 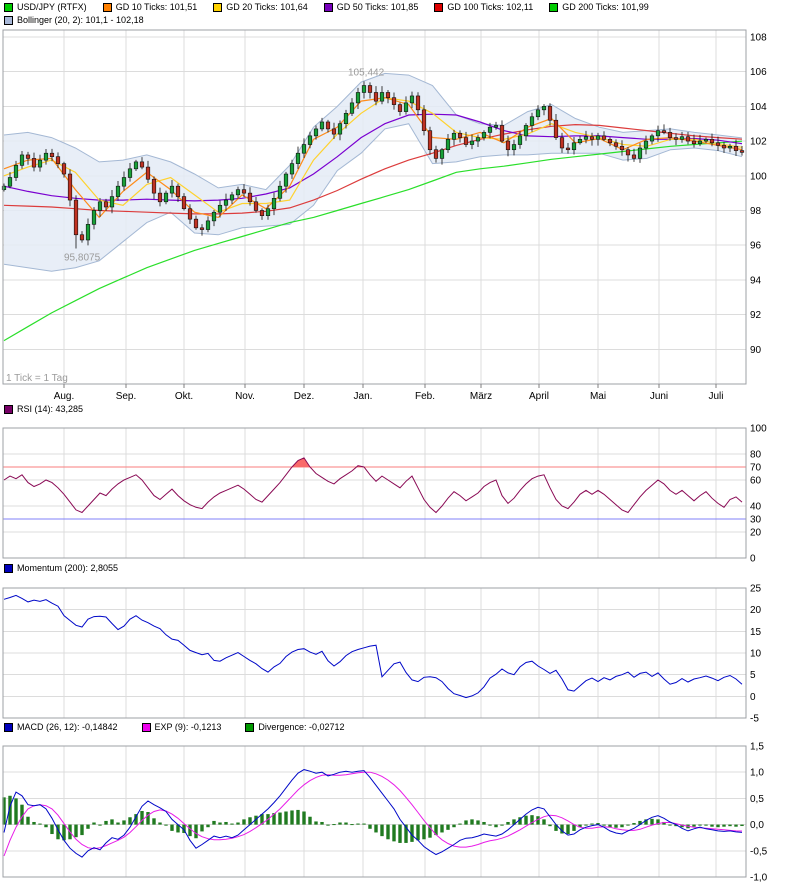 I want to click on macd-panel-border, so click(x=374, y=811).